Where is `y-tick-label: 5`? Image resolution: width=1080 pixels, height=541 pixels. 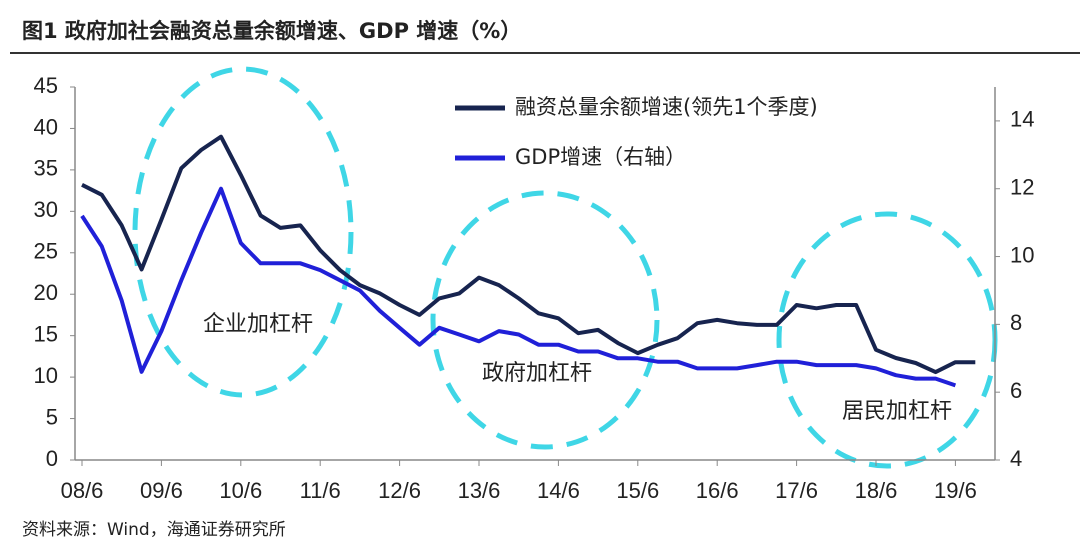
y-tick-label: 5 is located at coordinates (52, 416).